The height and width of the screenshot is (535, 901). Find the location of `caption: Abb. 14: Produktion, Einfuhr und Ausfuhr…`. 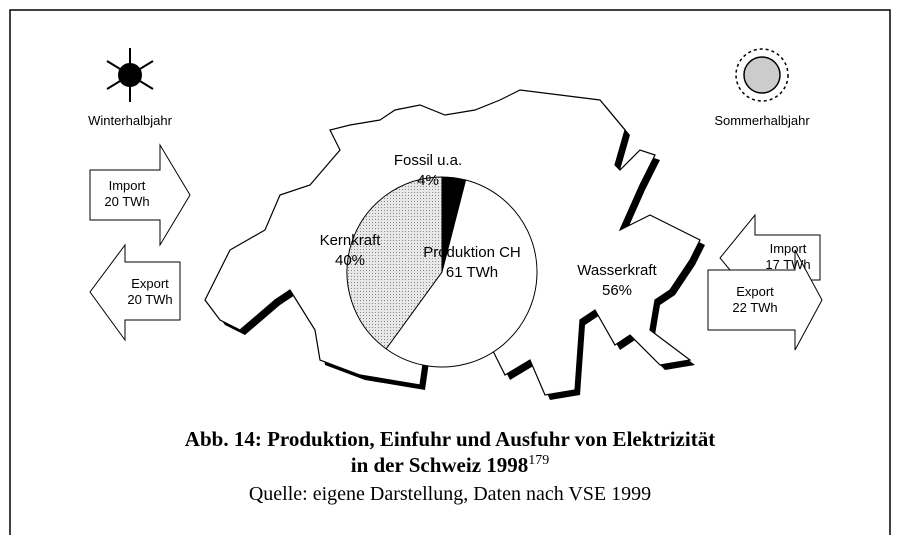

caption: Abb. 14: Produktion, Einfuhr und Ausfuhr… is located at coordinates (450, 439).